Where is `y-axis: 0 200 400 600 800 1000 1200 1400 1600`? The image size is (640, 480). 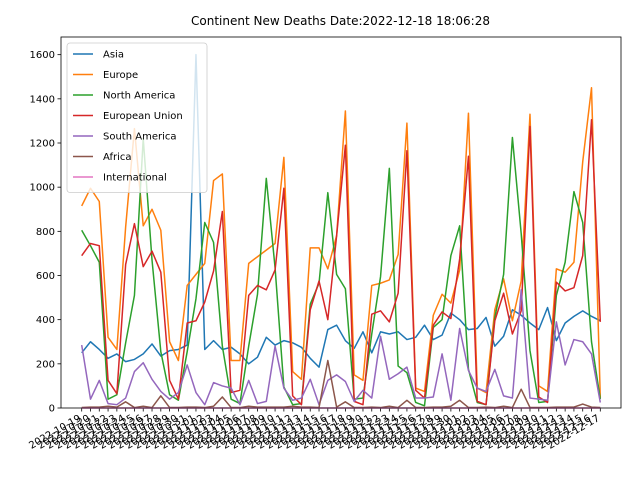
y-axis: 0 200 400 600 800 1000 1200 1400 1600 is located at coordinates (45, 232).